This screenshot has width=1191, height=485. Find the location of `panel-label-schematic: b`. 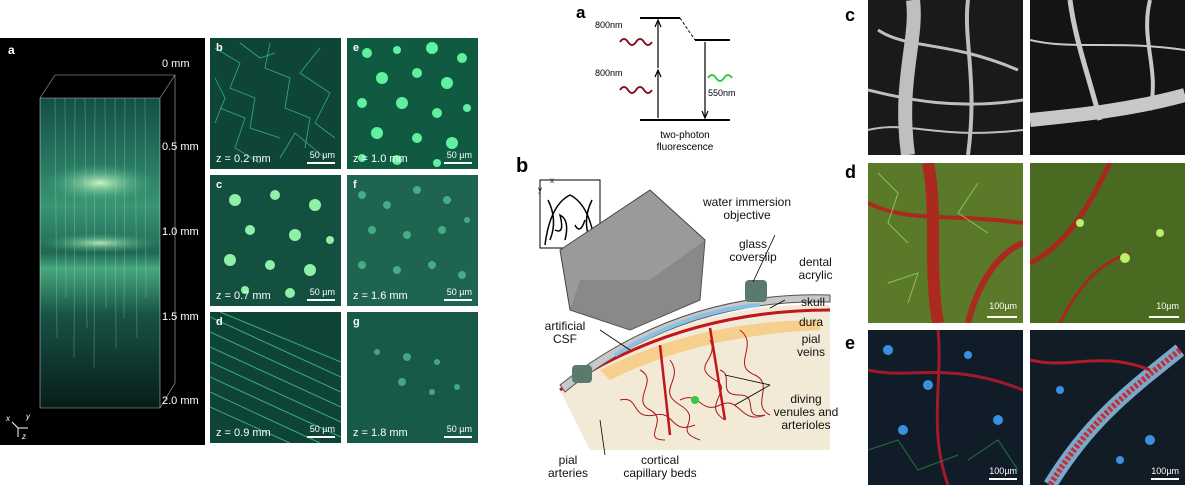

panel-label-schematic: b is located at coordinates (522, 166).